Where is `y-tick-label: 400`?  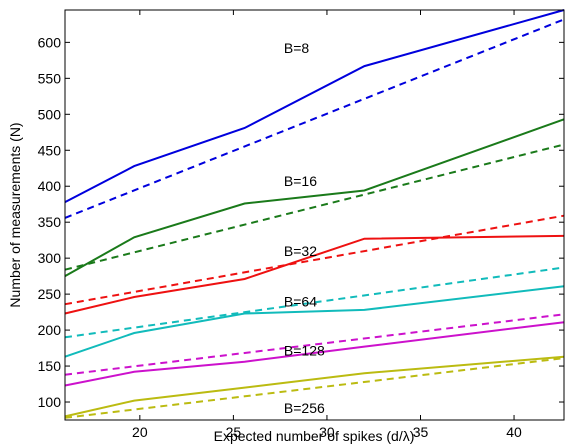
y-tick-label: 400 is located at coordinates (50, 186).